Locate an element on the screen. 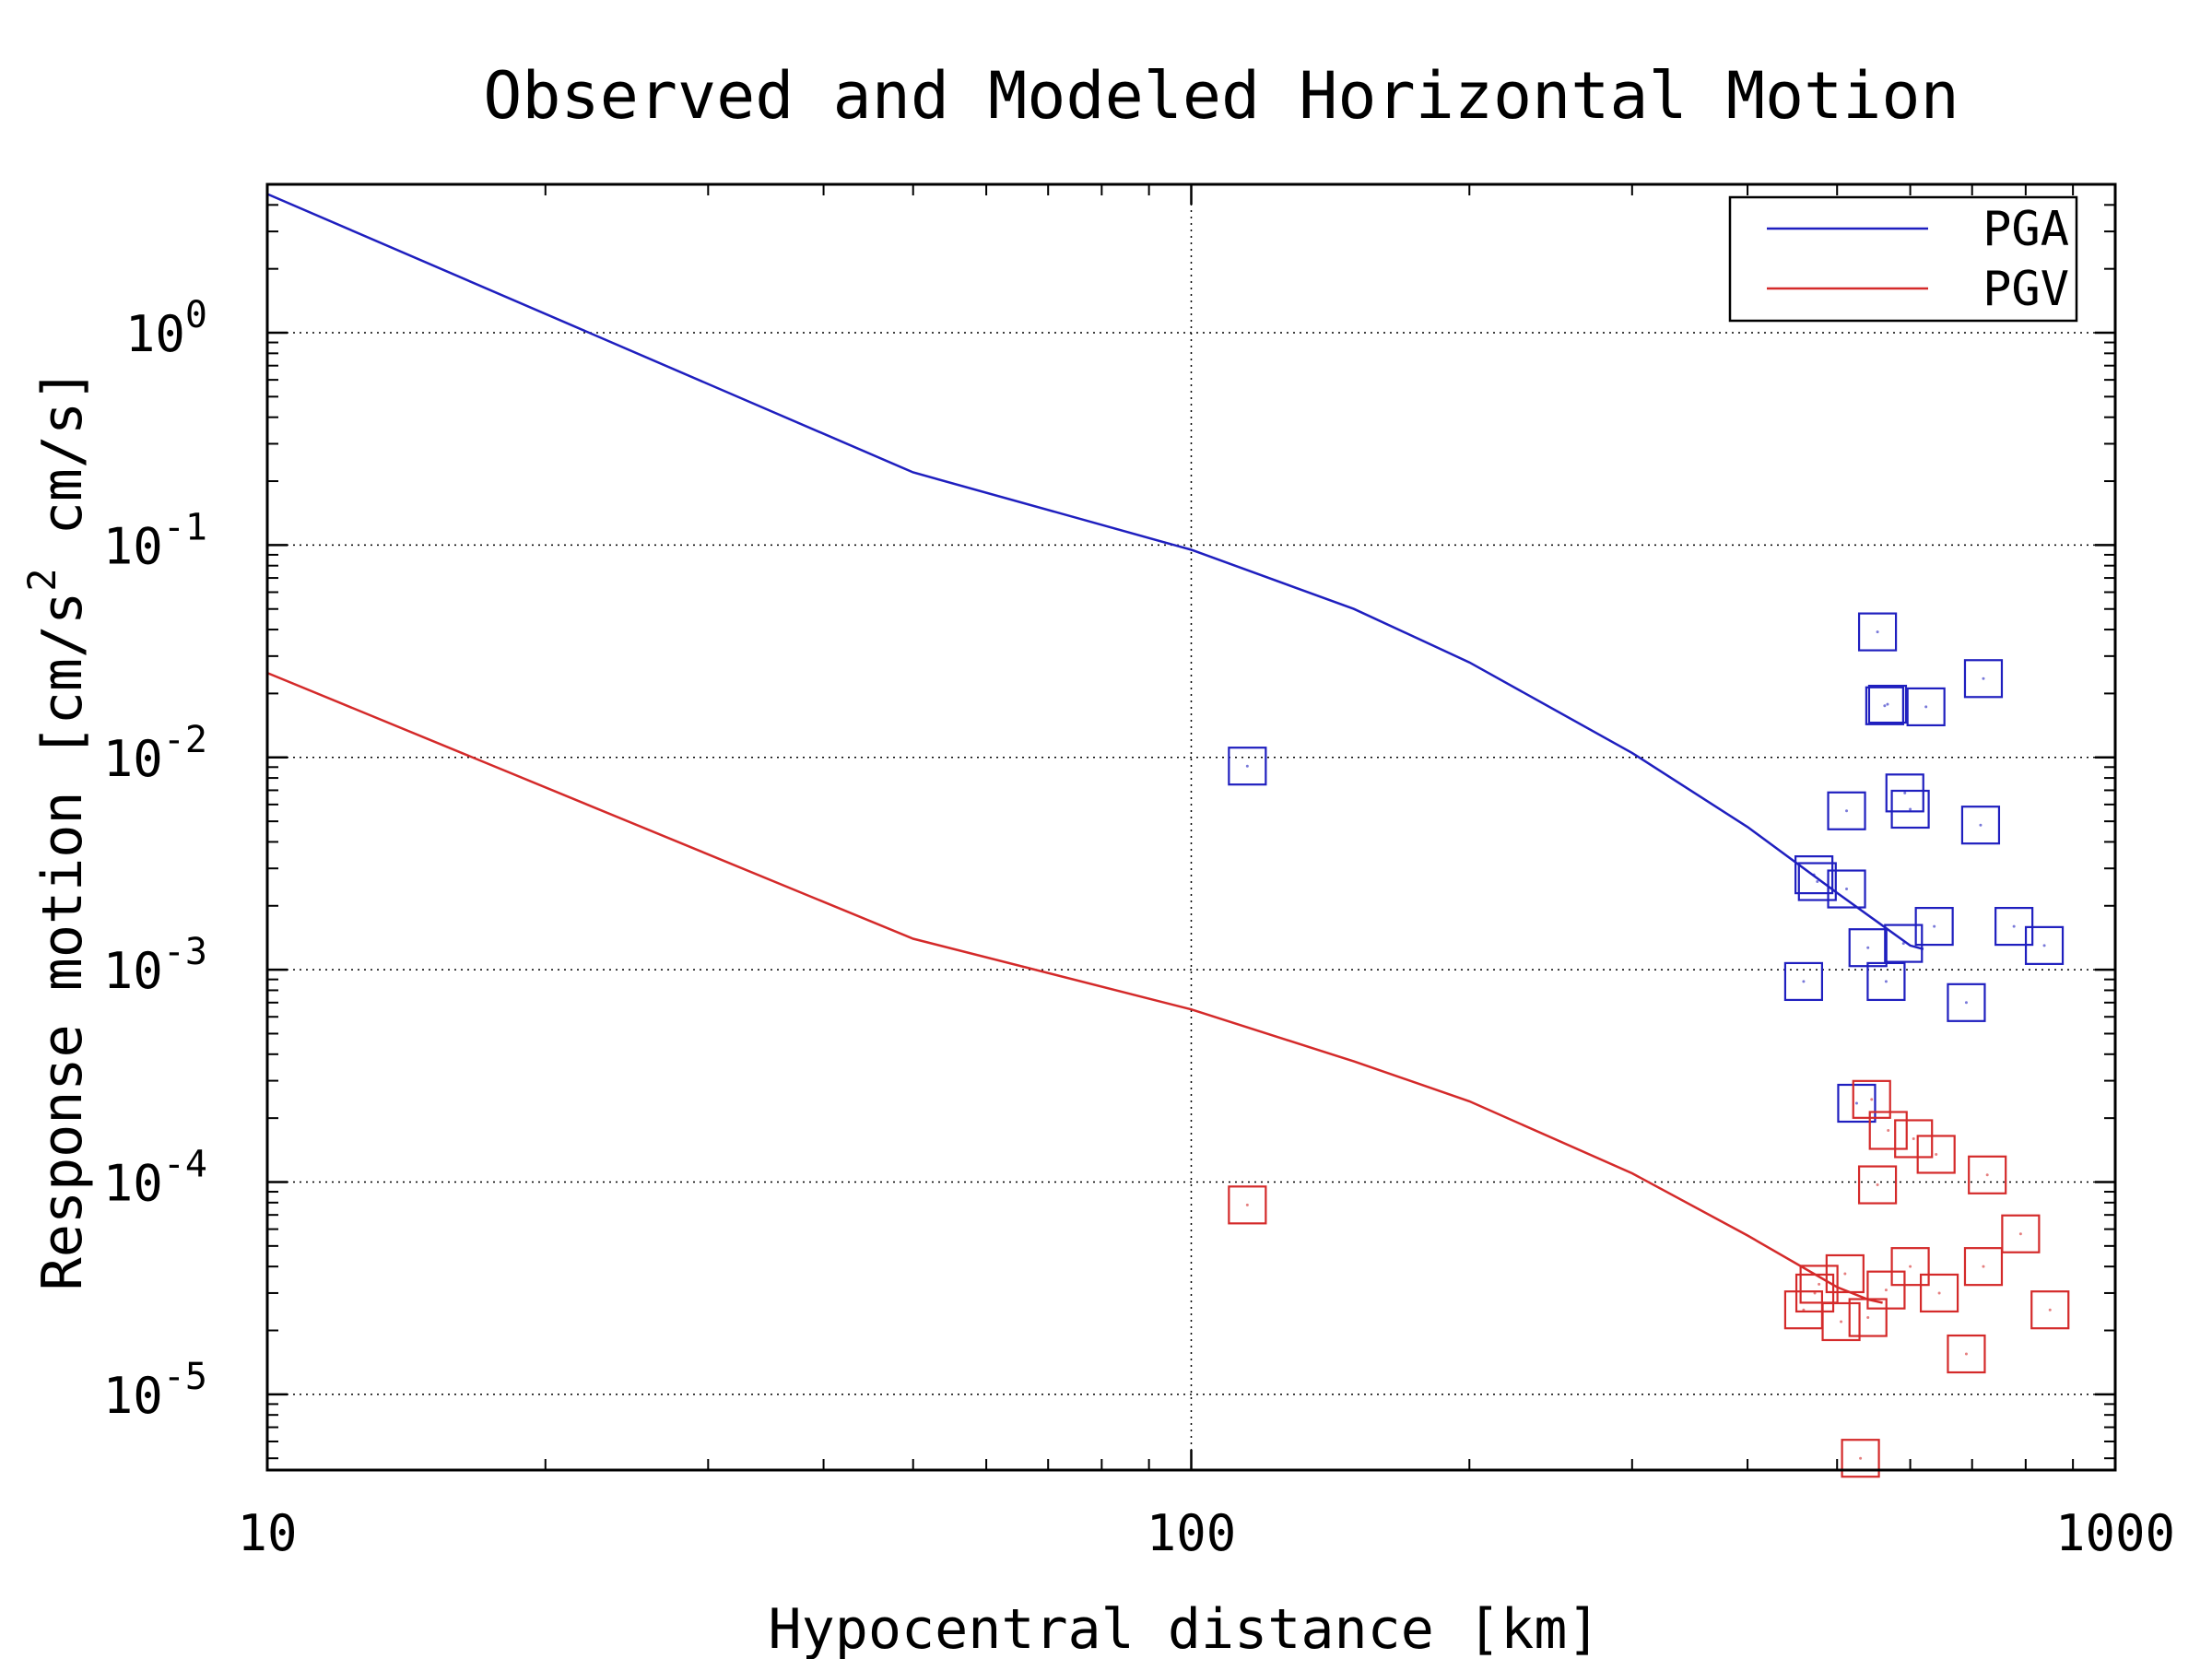  y-tick-label: 10⁻¹ is located at coordinates (155, 540).